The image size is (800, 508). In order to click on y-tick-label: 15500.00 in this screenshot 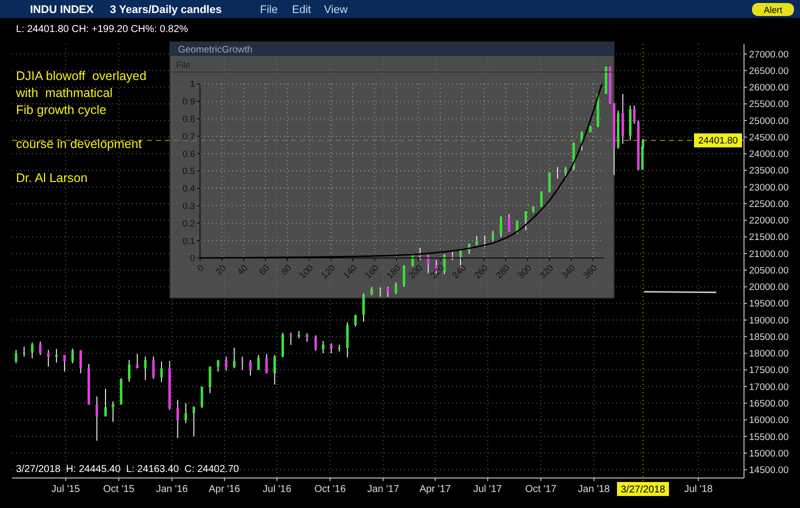, I will do `click(769, 437)`.